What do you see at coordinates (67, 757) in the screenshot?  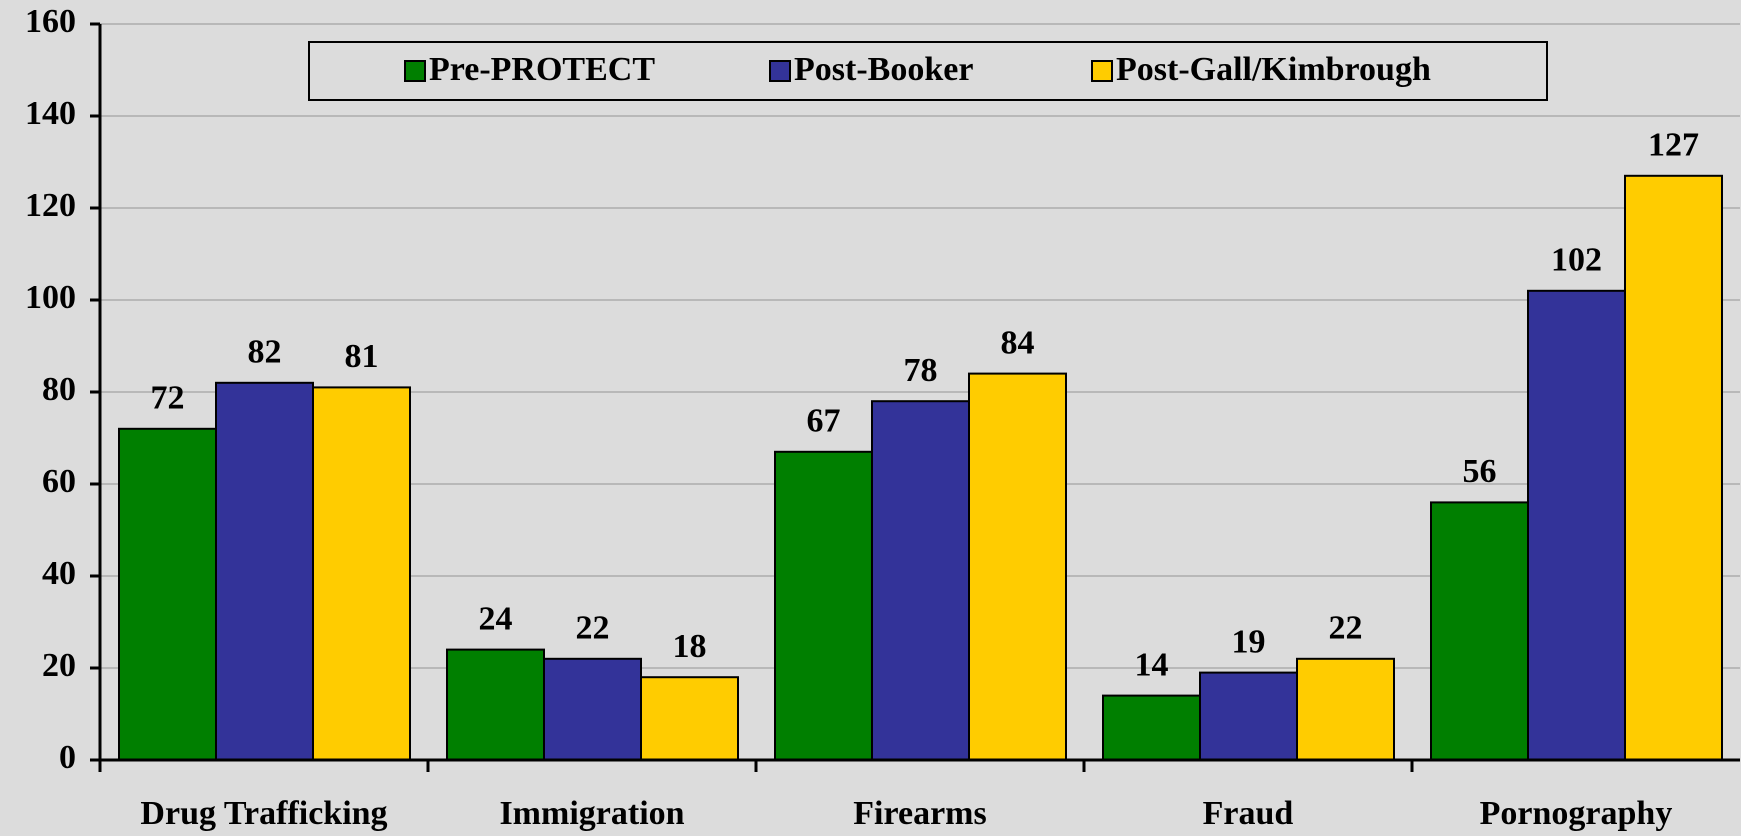 I see `y-tick-label: 0` at bounding box center [67, 757].